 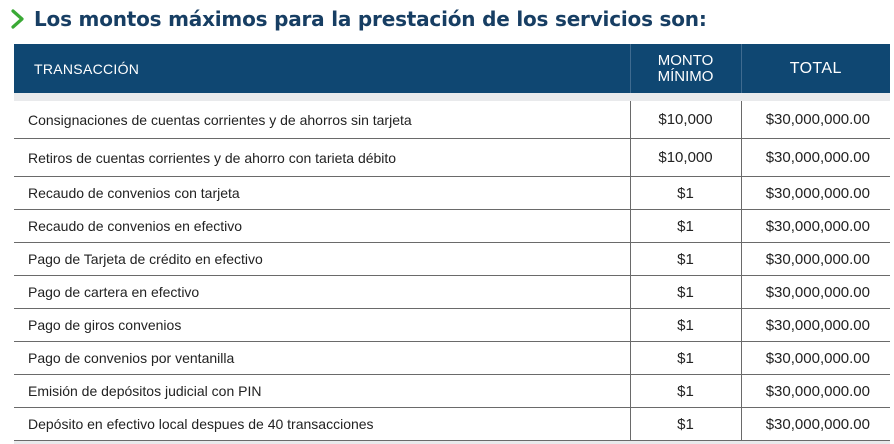 What do you see at coordinates (322, 358) in the screenshot?
I see `cell-transaction: Pago de convenios por ventanilla` at bounding box center [322, 358].